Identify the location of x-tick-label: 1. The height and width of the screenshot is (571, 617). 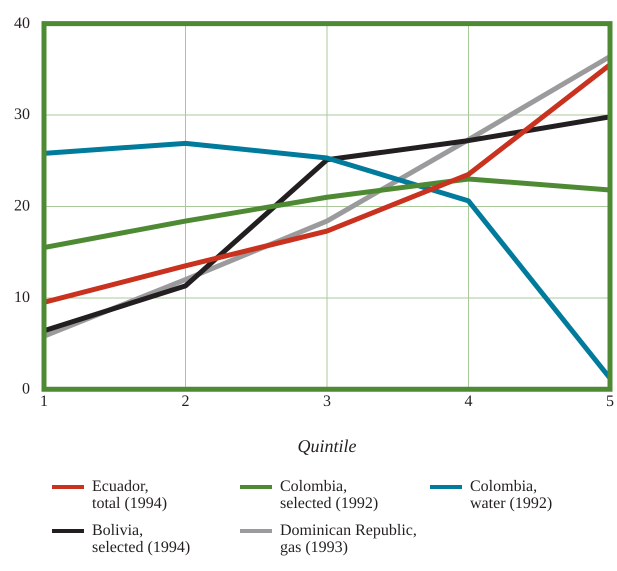
(44, 401).